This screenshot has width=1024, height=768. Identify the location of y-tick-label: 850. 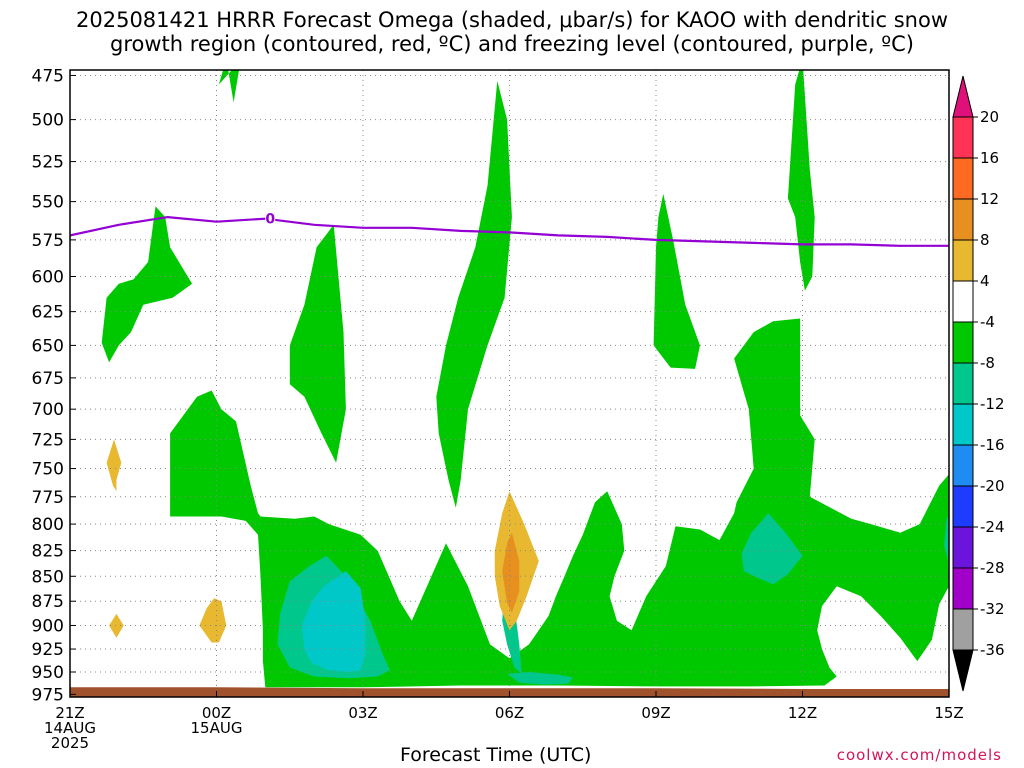
(48, 577).